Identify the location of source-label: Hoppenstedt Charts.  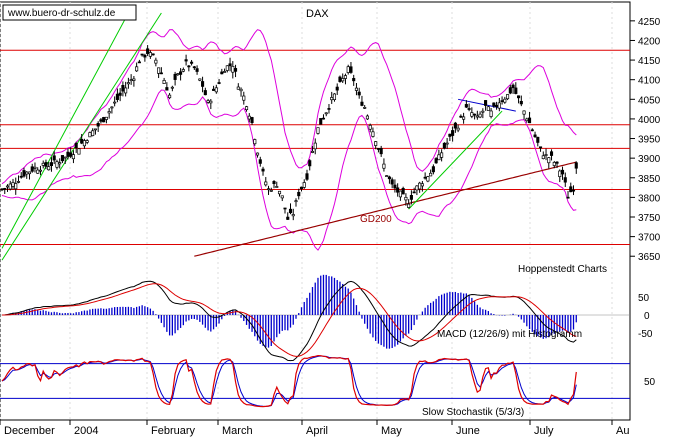
(562, 269).